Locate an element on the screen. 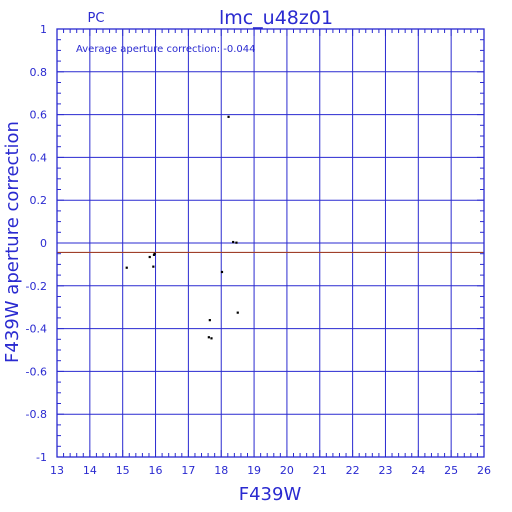 The height and width of the screenshot is (512, 512). x-tick-label: 13 is located at coordinates (57, 470).